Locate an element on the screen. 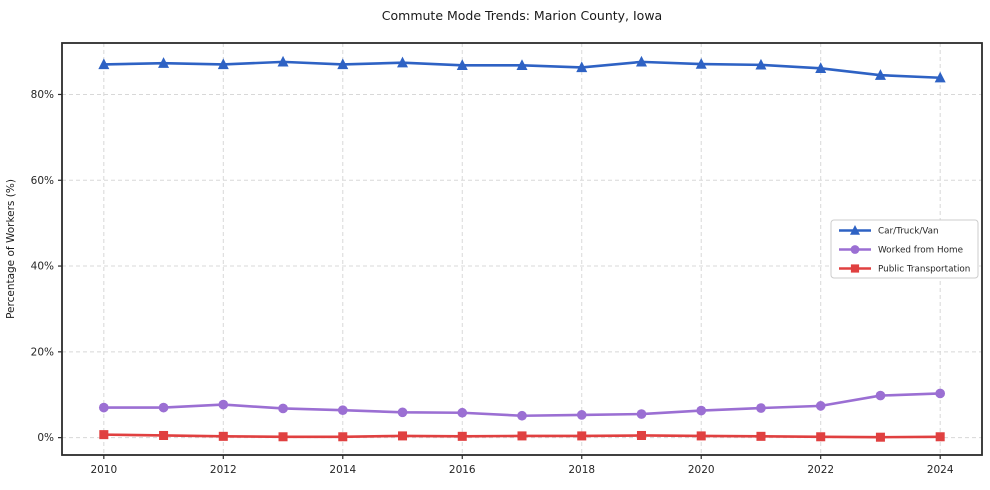 Image resolution: width=990 pixels, height=490 pixels. x-tick-label: 2010 is located at coordinates (103, 470).